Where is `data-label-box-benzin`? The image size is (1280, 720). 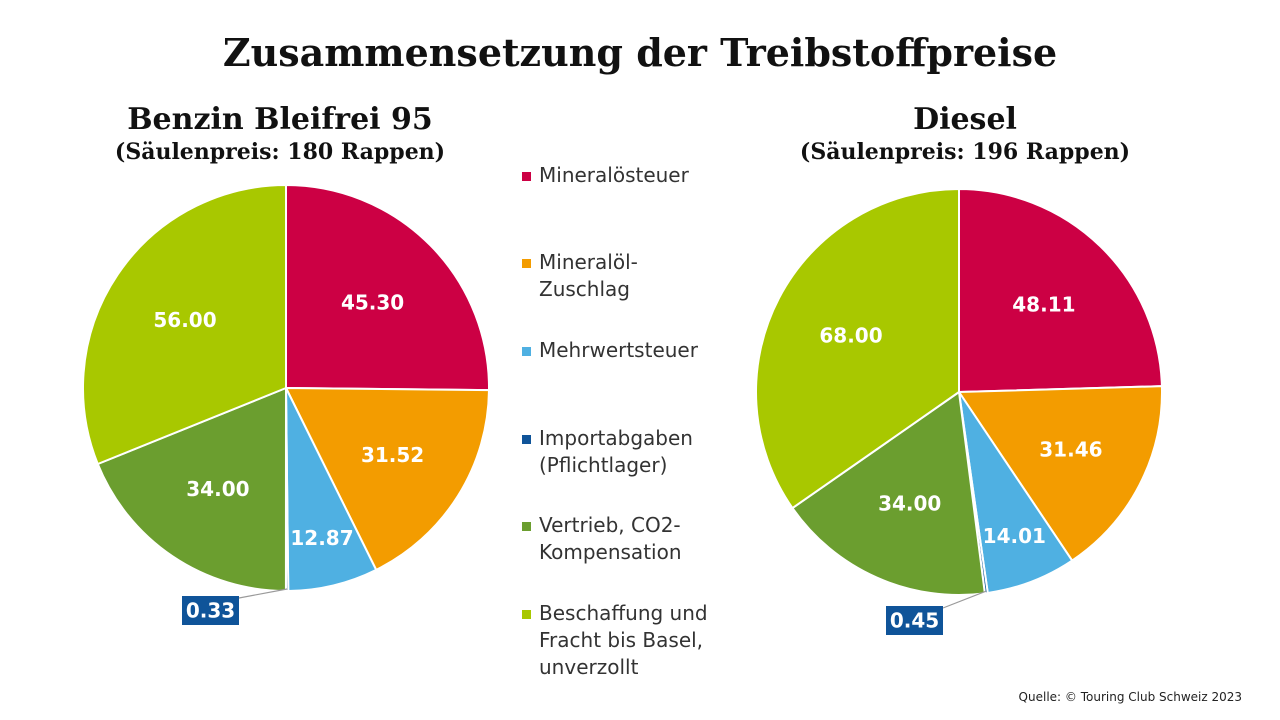
data-label-box-benzin is located at coordinates (210, 610).